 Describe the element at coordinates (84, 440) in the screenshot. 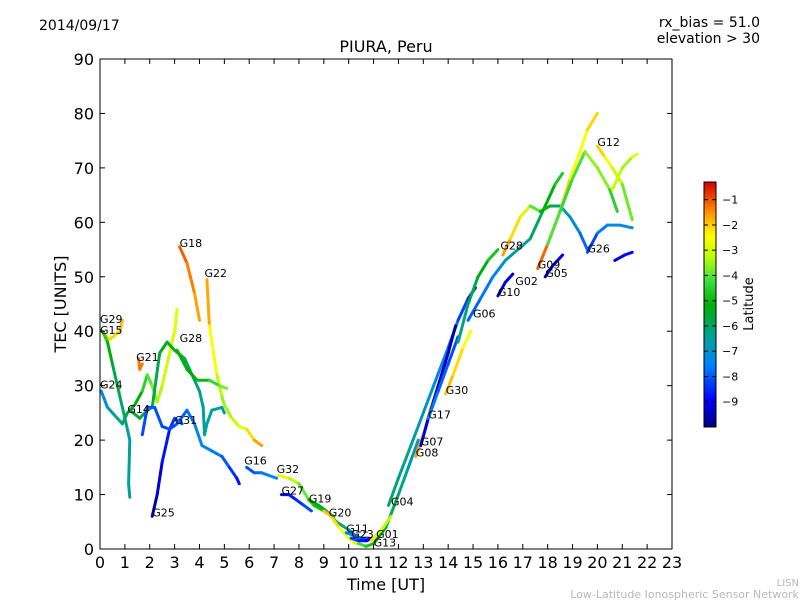

I see `y-tick-label: 20` at that location.